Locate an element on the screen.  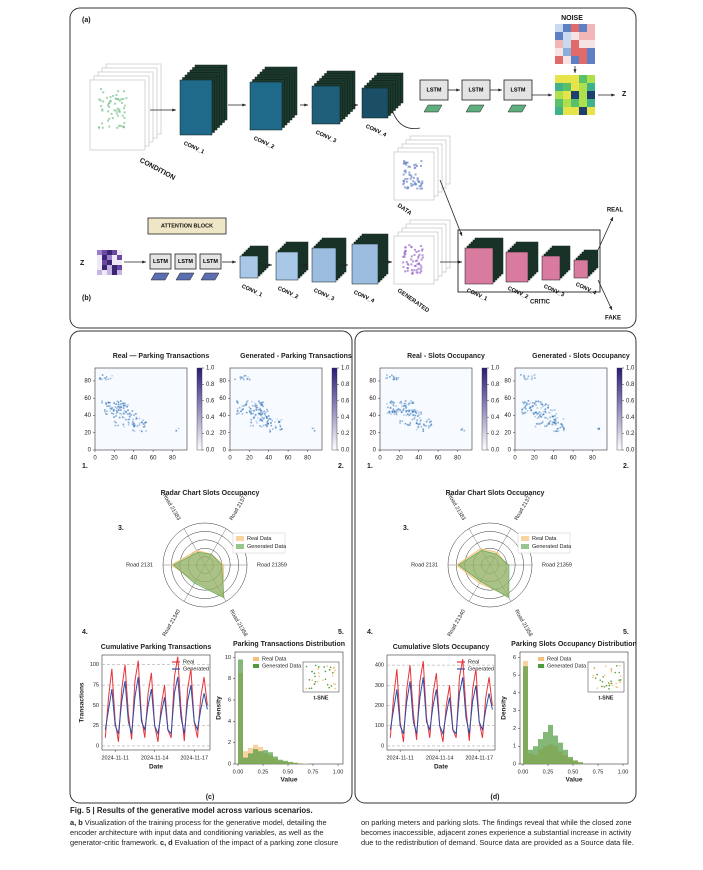
panel-label: (a) is located at coordinates (86, 20).